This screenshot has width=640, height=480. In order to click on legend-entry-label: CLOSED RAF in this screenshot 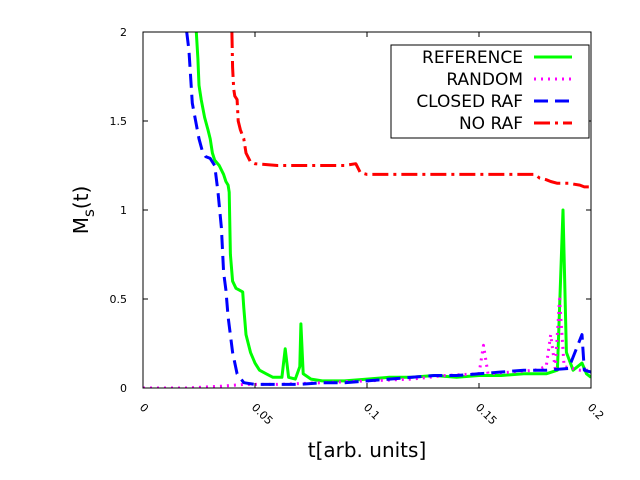, I will do `click(469, 102)`.